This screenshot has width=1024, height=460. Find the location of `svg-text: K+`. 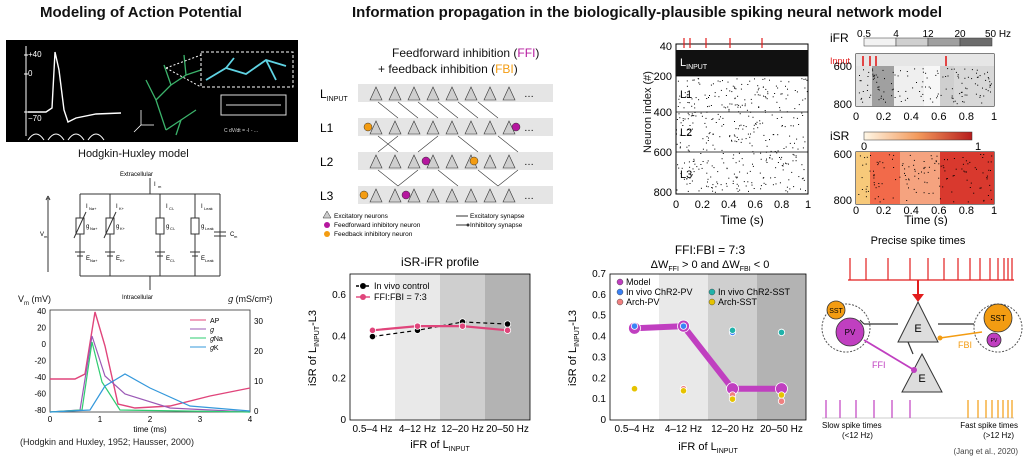

svg-text: K+ is located at coordinates (123, 260).